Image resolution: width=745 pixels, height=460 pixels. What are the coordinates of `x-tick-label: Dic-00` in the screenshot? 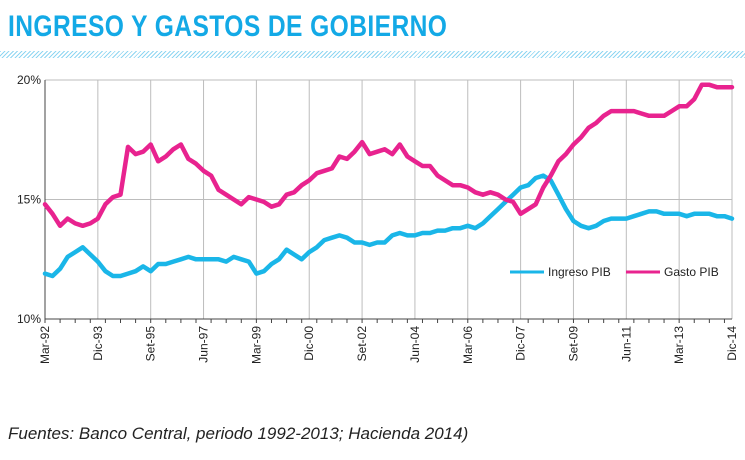 It's located at (309, 343).